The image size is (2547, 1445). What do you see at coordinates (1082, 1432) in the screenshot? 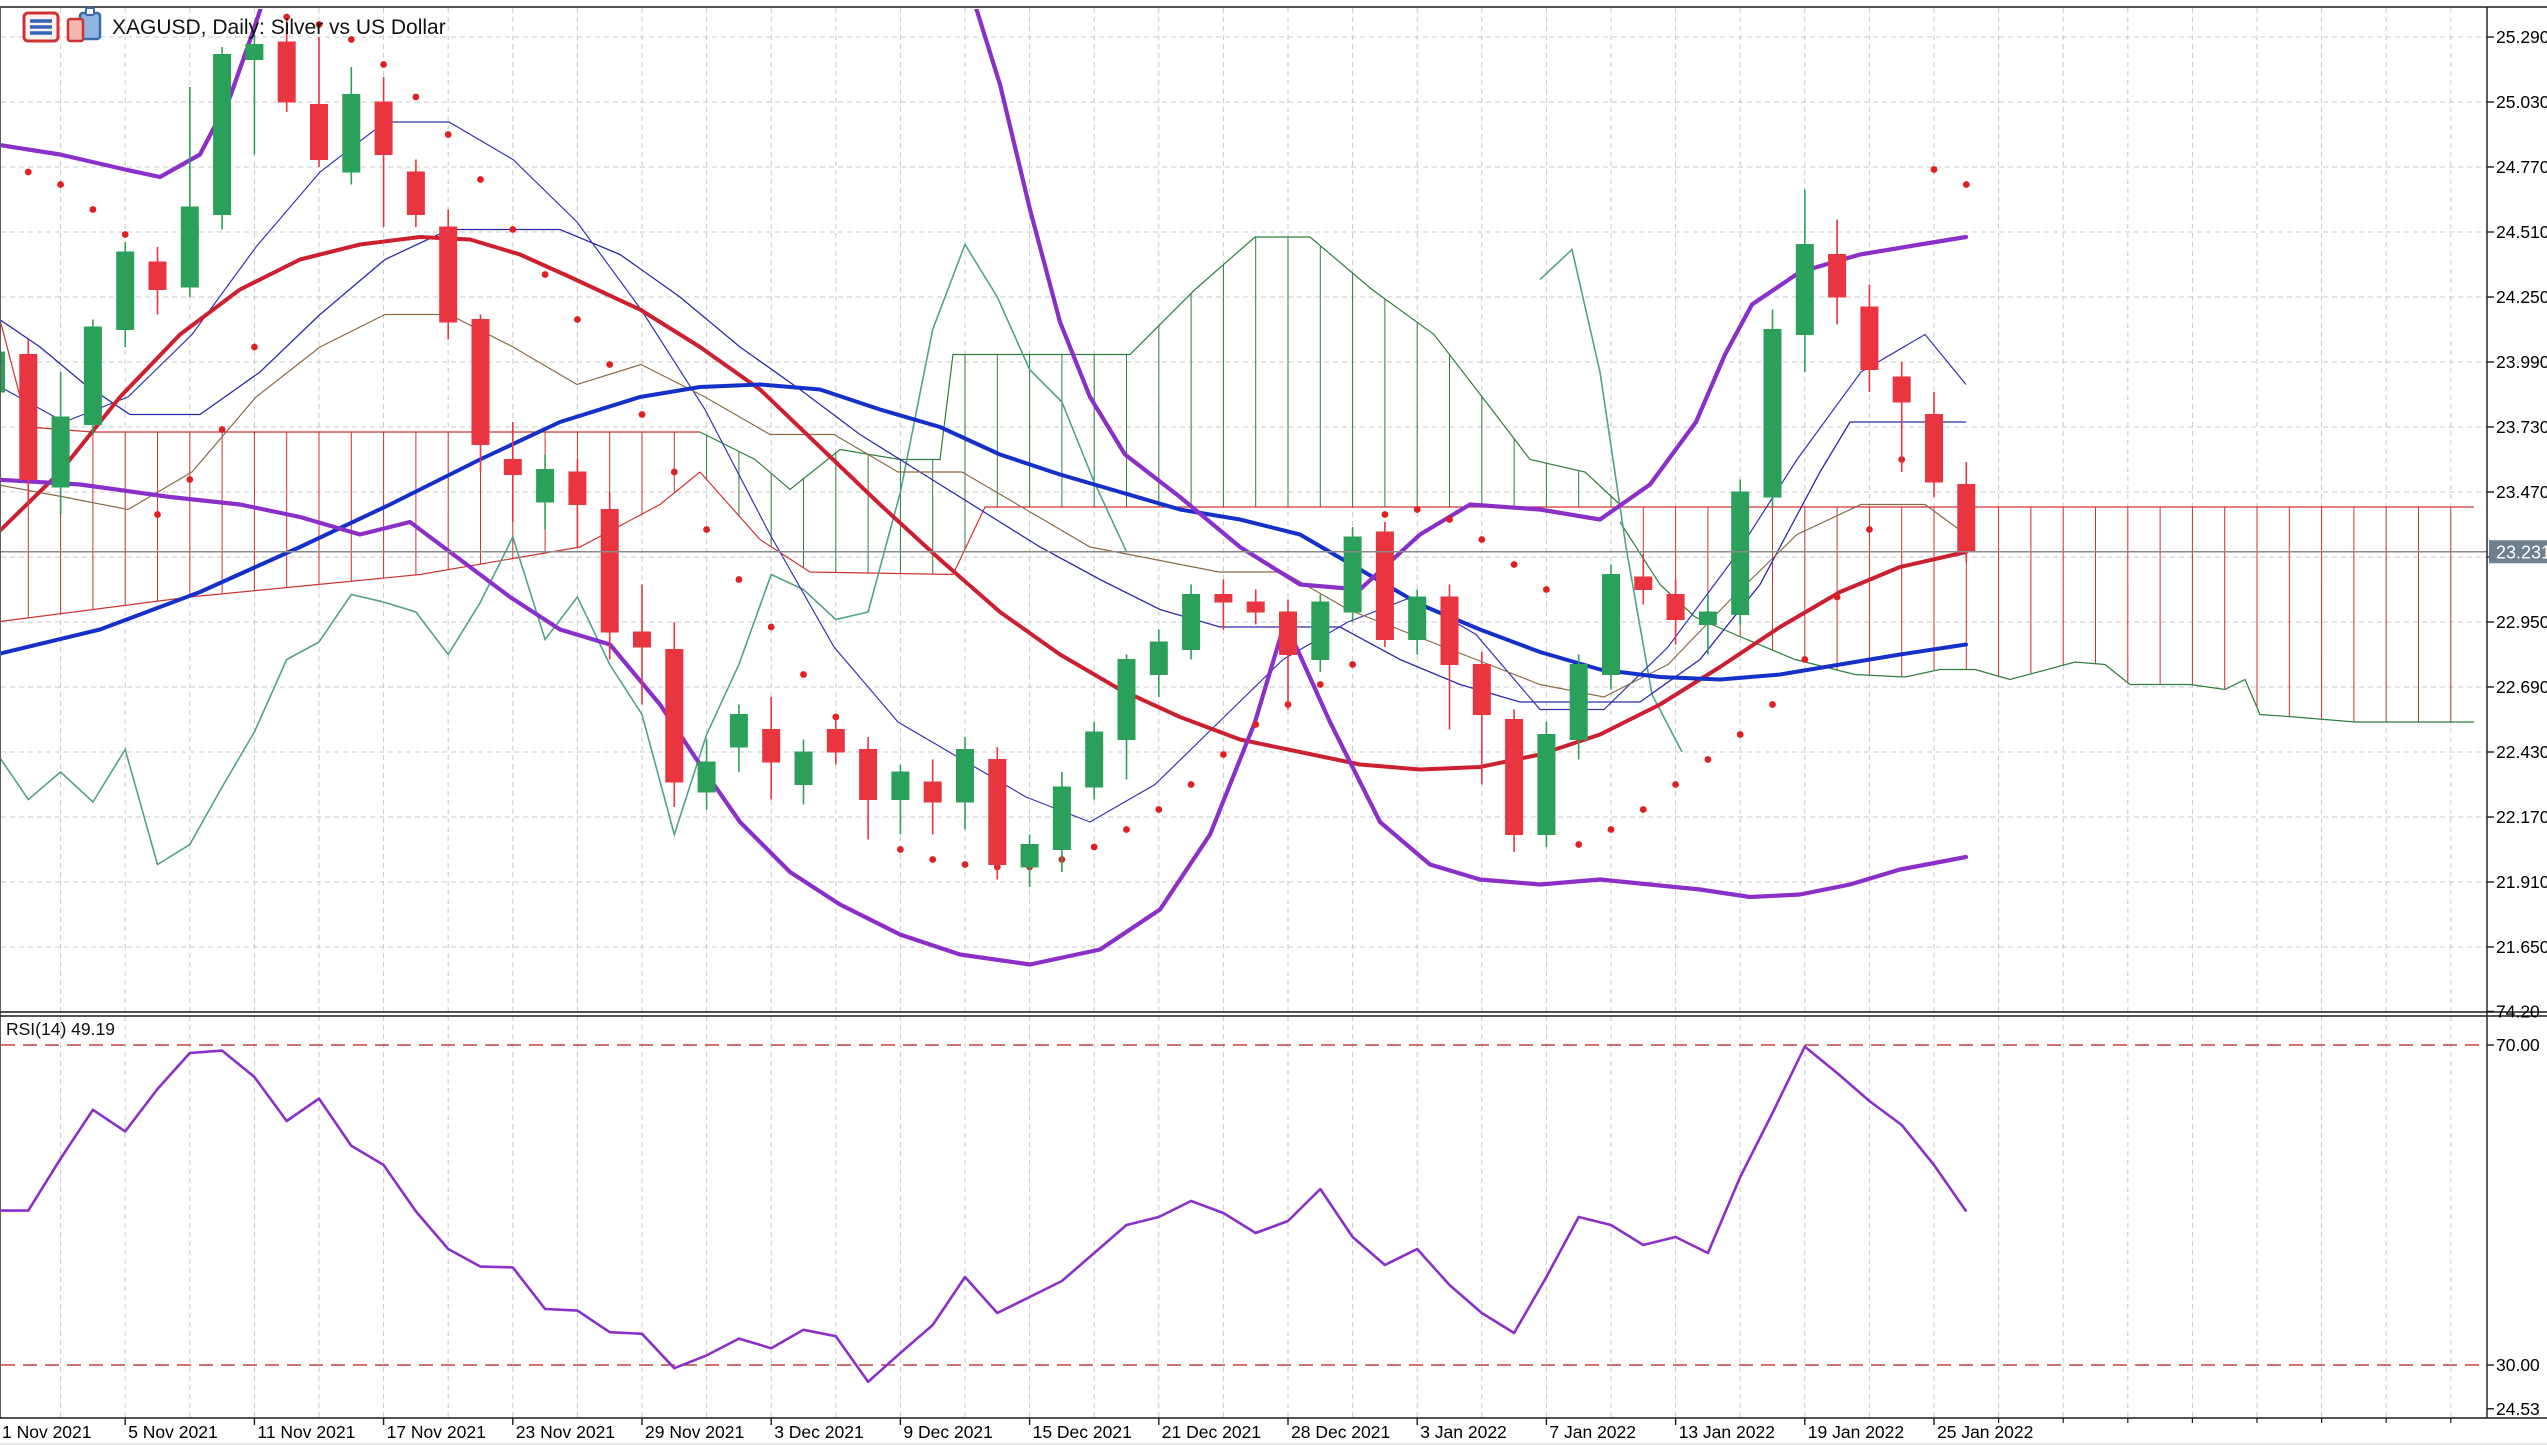
I see `date-axis-label: 15 Dec 2021` at bounding box center [1082, 1432].